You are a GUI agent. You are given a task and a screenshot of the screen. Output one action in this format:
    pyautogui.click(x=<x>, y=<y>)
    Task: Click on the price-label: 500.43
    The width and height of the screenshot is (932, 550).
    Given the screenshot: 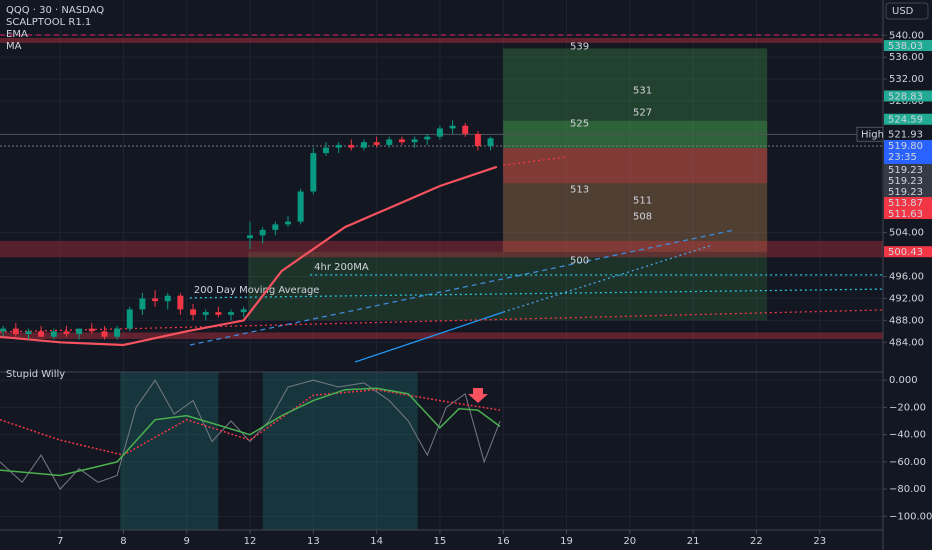 What is the action you would take?
    pyautogui.click(x=905, y=252)
    